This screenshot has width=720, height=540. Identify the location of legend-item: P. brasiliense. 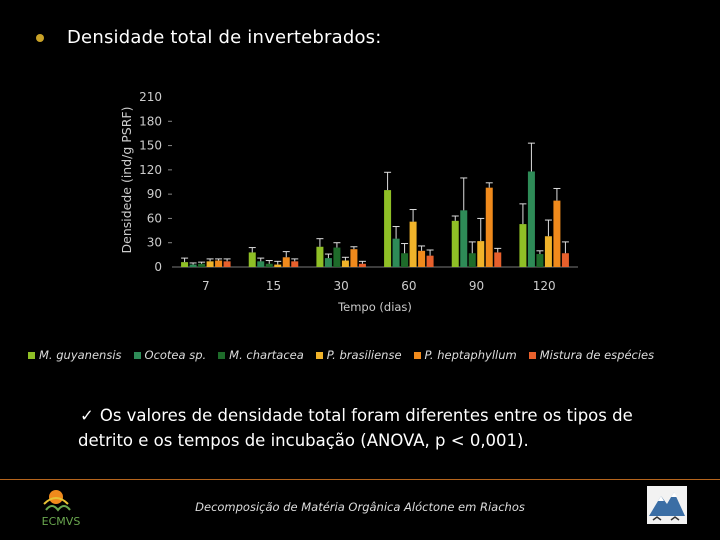
(358, 355).